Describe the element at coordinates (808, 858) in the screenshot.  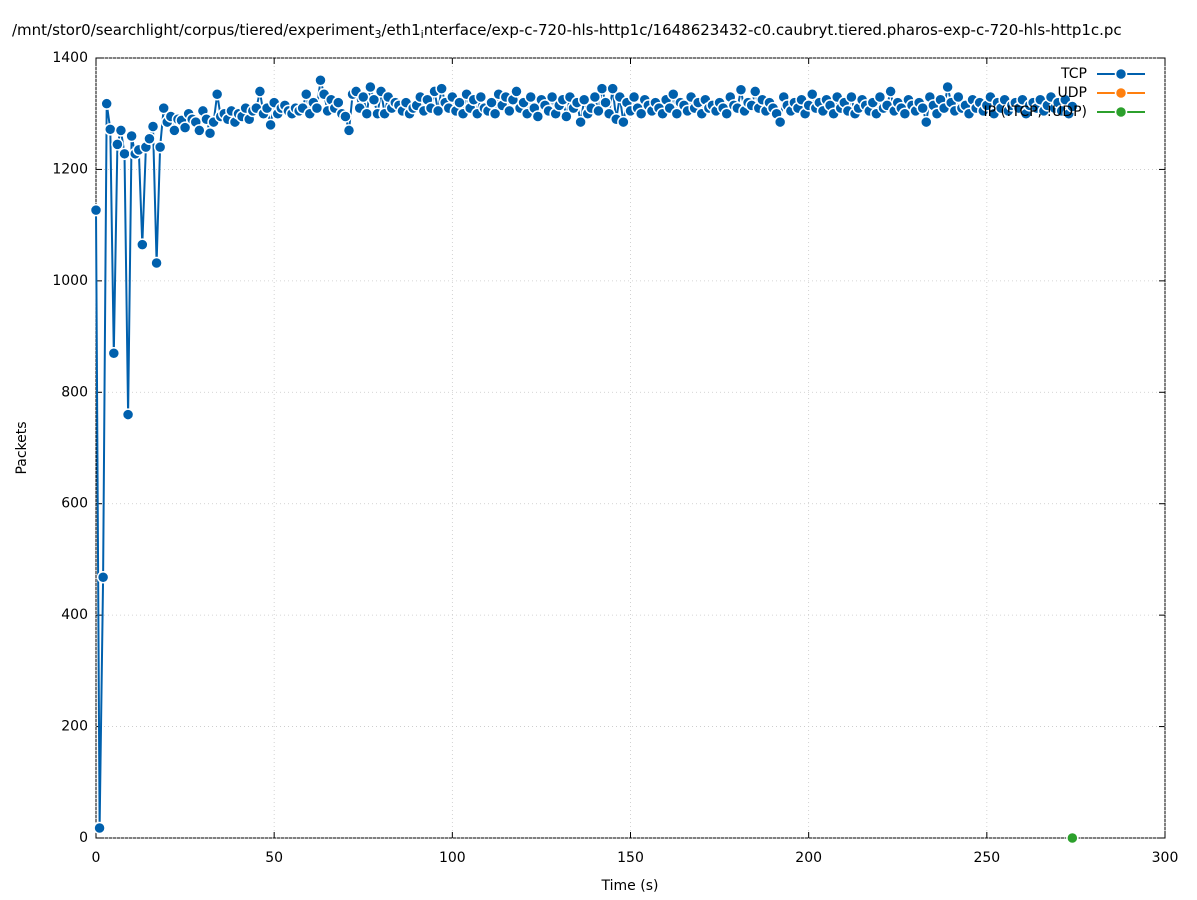
I see `x-tick-label: 200` at that location.